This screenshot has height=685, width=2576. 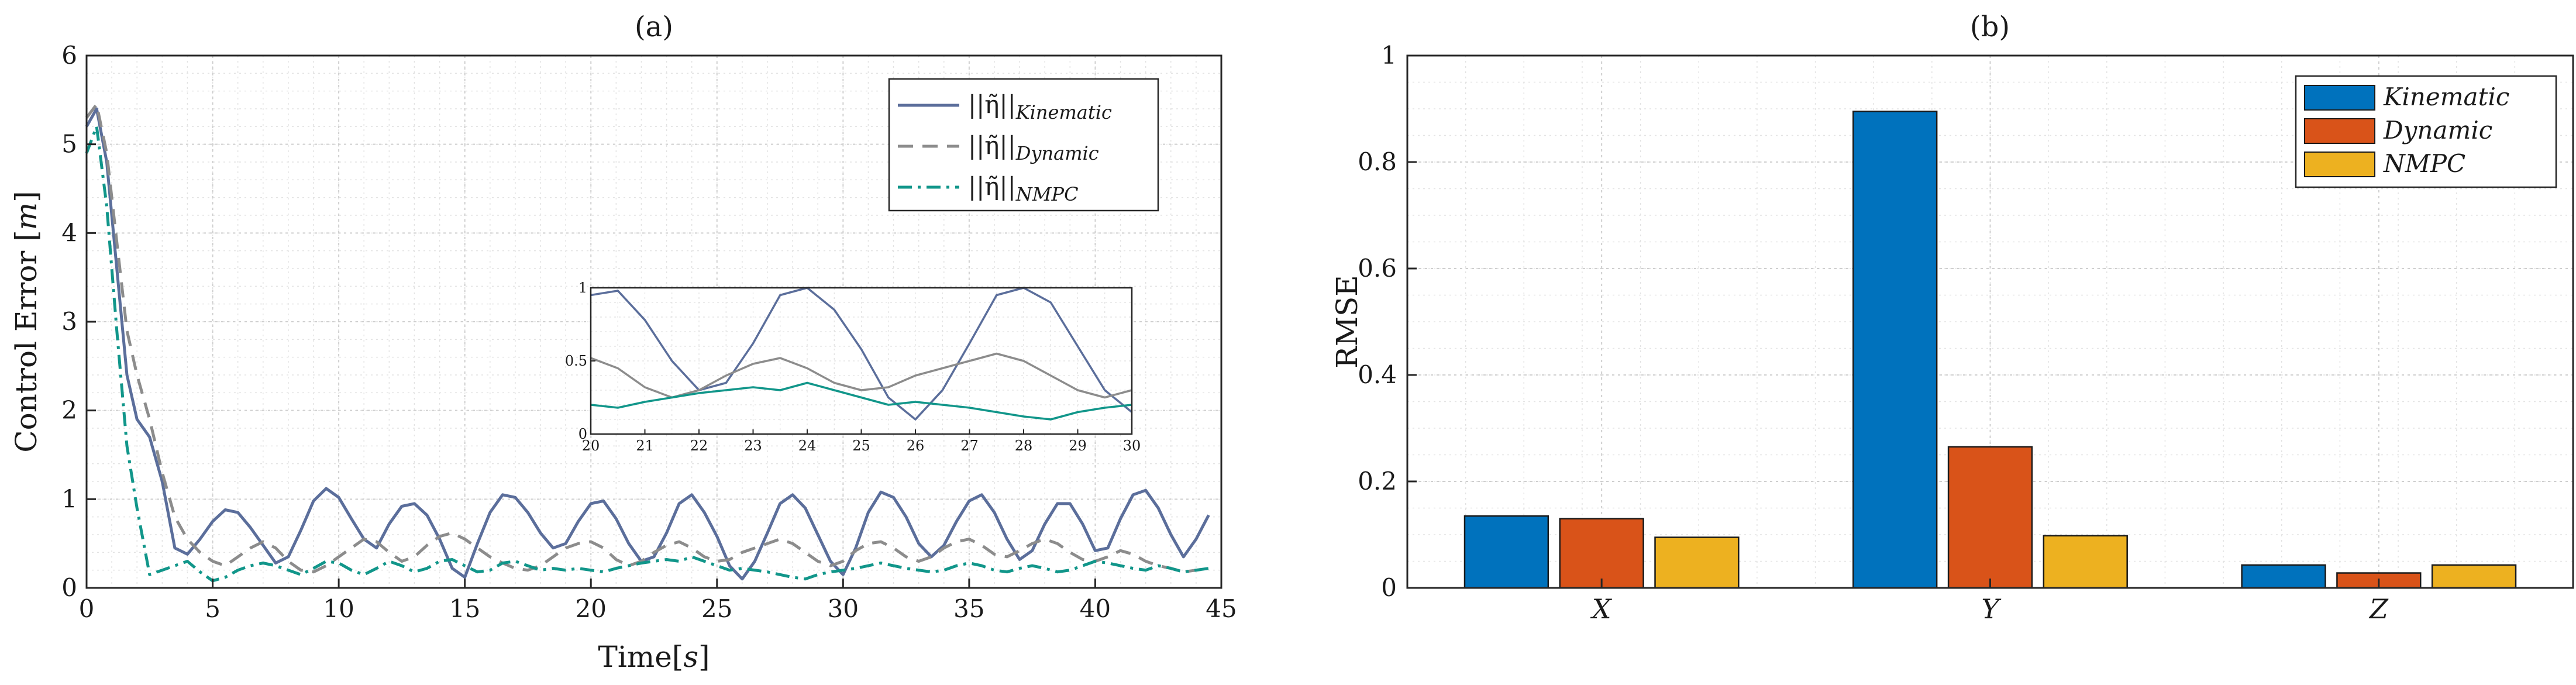 I want to click on inset-x-tick-label: 23, so click(x=753, y=446).